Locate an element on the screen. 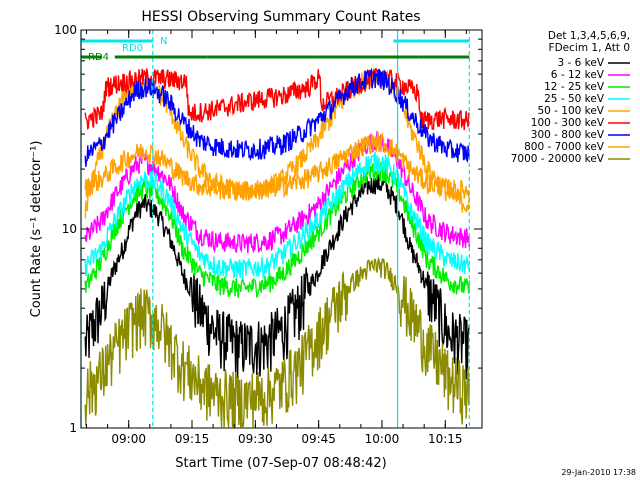 This screenshot has width=640, height=480. legend-label-12-25-kev: 12 - 25 keV is located at coordinates (574, 87).